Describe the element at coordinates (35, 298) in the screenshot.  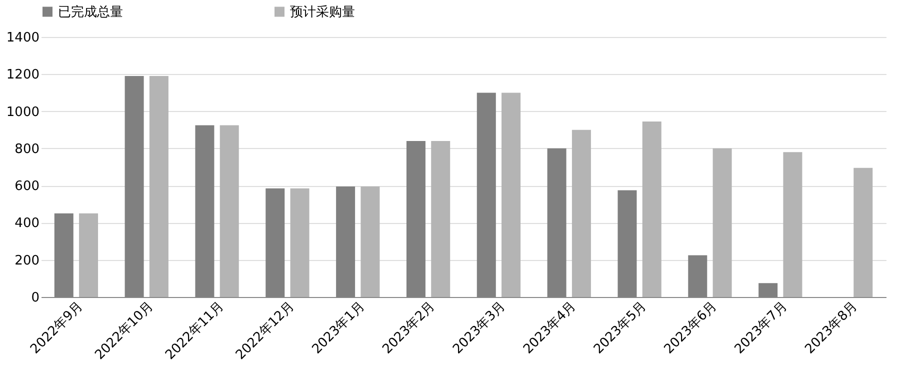
I see `y-tick-label: 0` at that location.